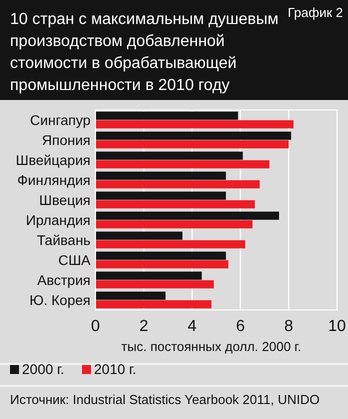  What do you see at coordinates (165, 399) in the screenshot?
I see `text: Источник: Industrial Statistics Yearbook 2011, UNIDO` at bounding box center [165, 399].